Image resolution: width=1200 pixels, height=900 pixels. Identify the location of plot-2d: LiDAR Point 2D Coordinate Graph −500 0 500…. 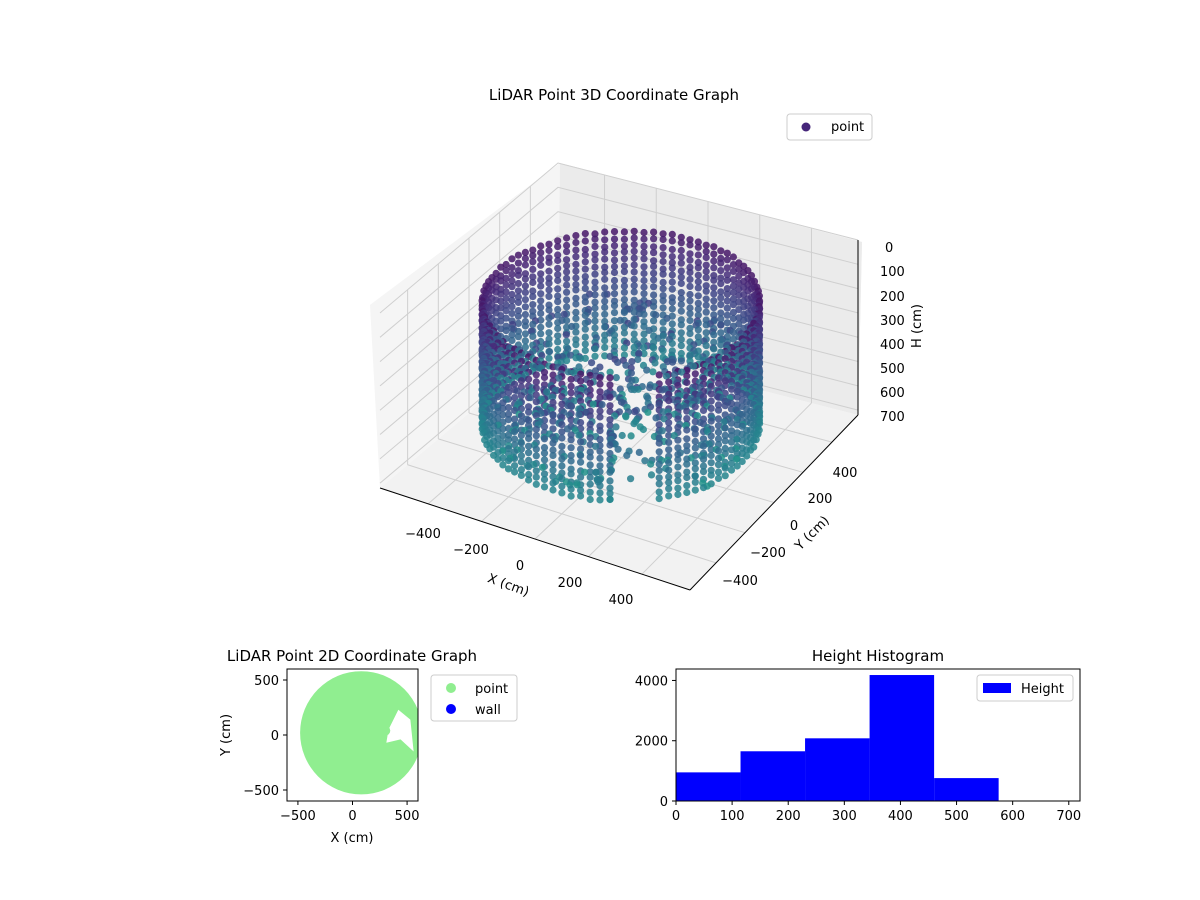
(368, 746).